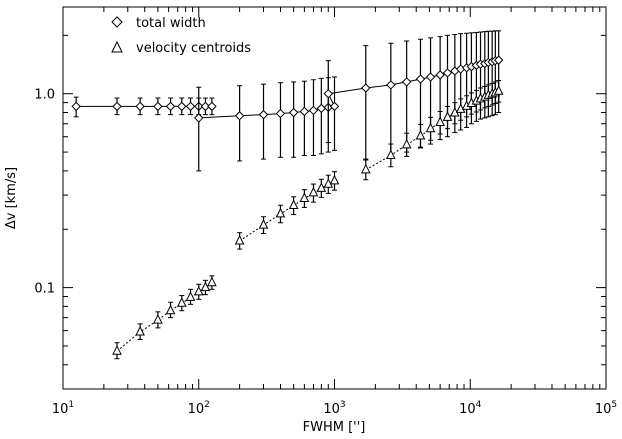 This screenshot has width=622, height=439. Describe the element at coordinates (193, 48) in the screenshot. I see `legend-label-velocity-centroids: velocity centroids` at that location.